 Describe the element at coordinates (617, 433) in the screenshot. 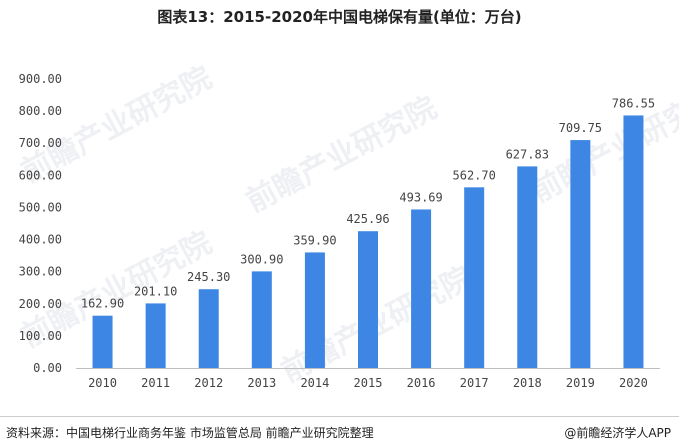

I see `brand-label: @前瞻经济学人APP` at that location.